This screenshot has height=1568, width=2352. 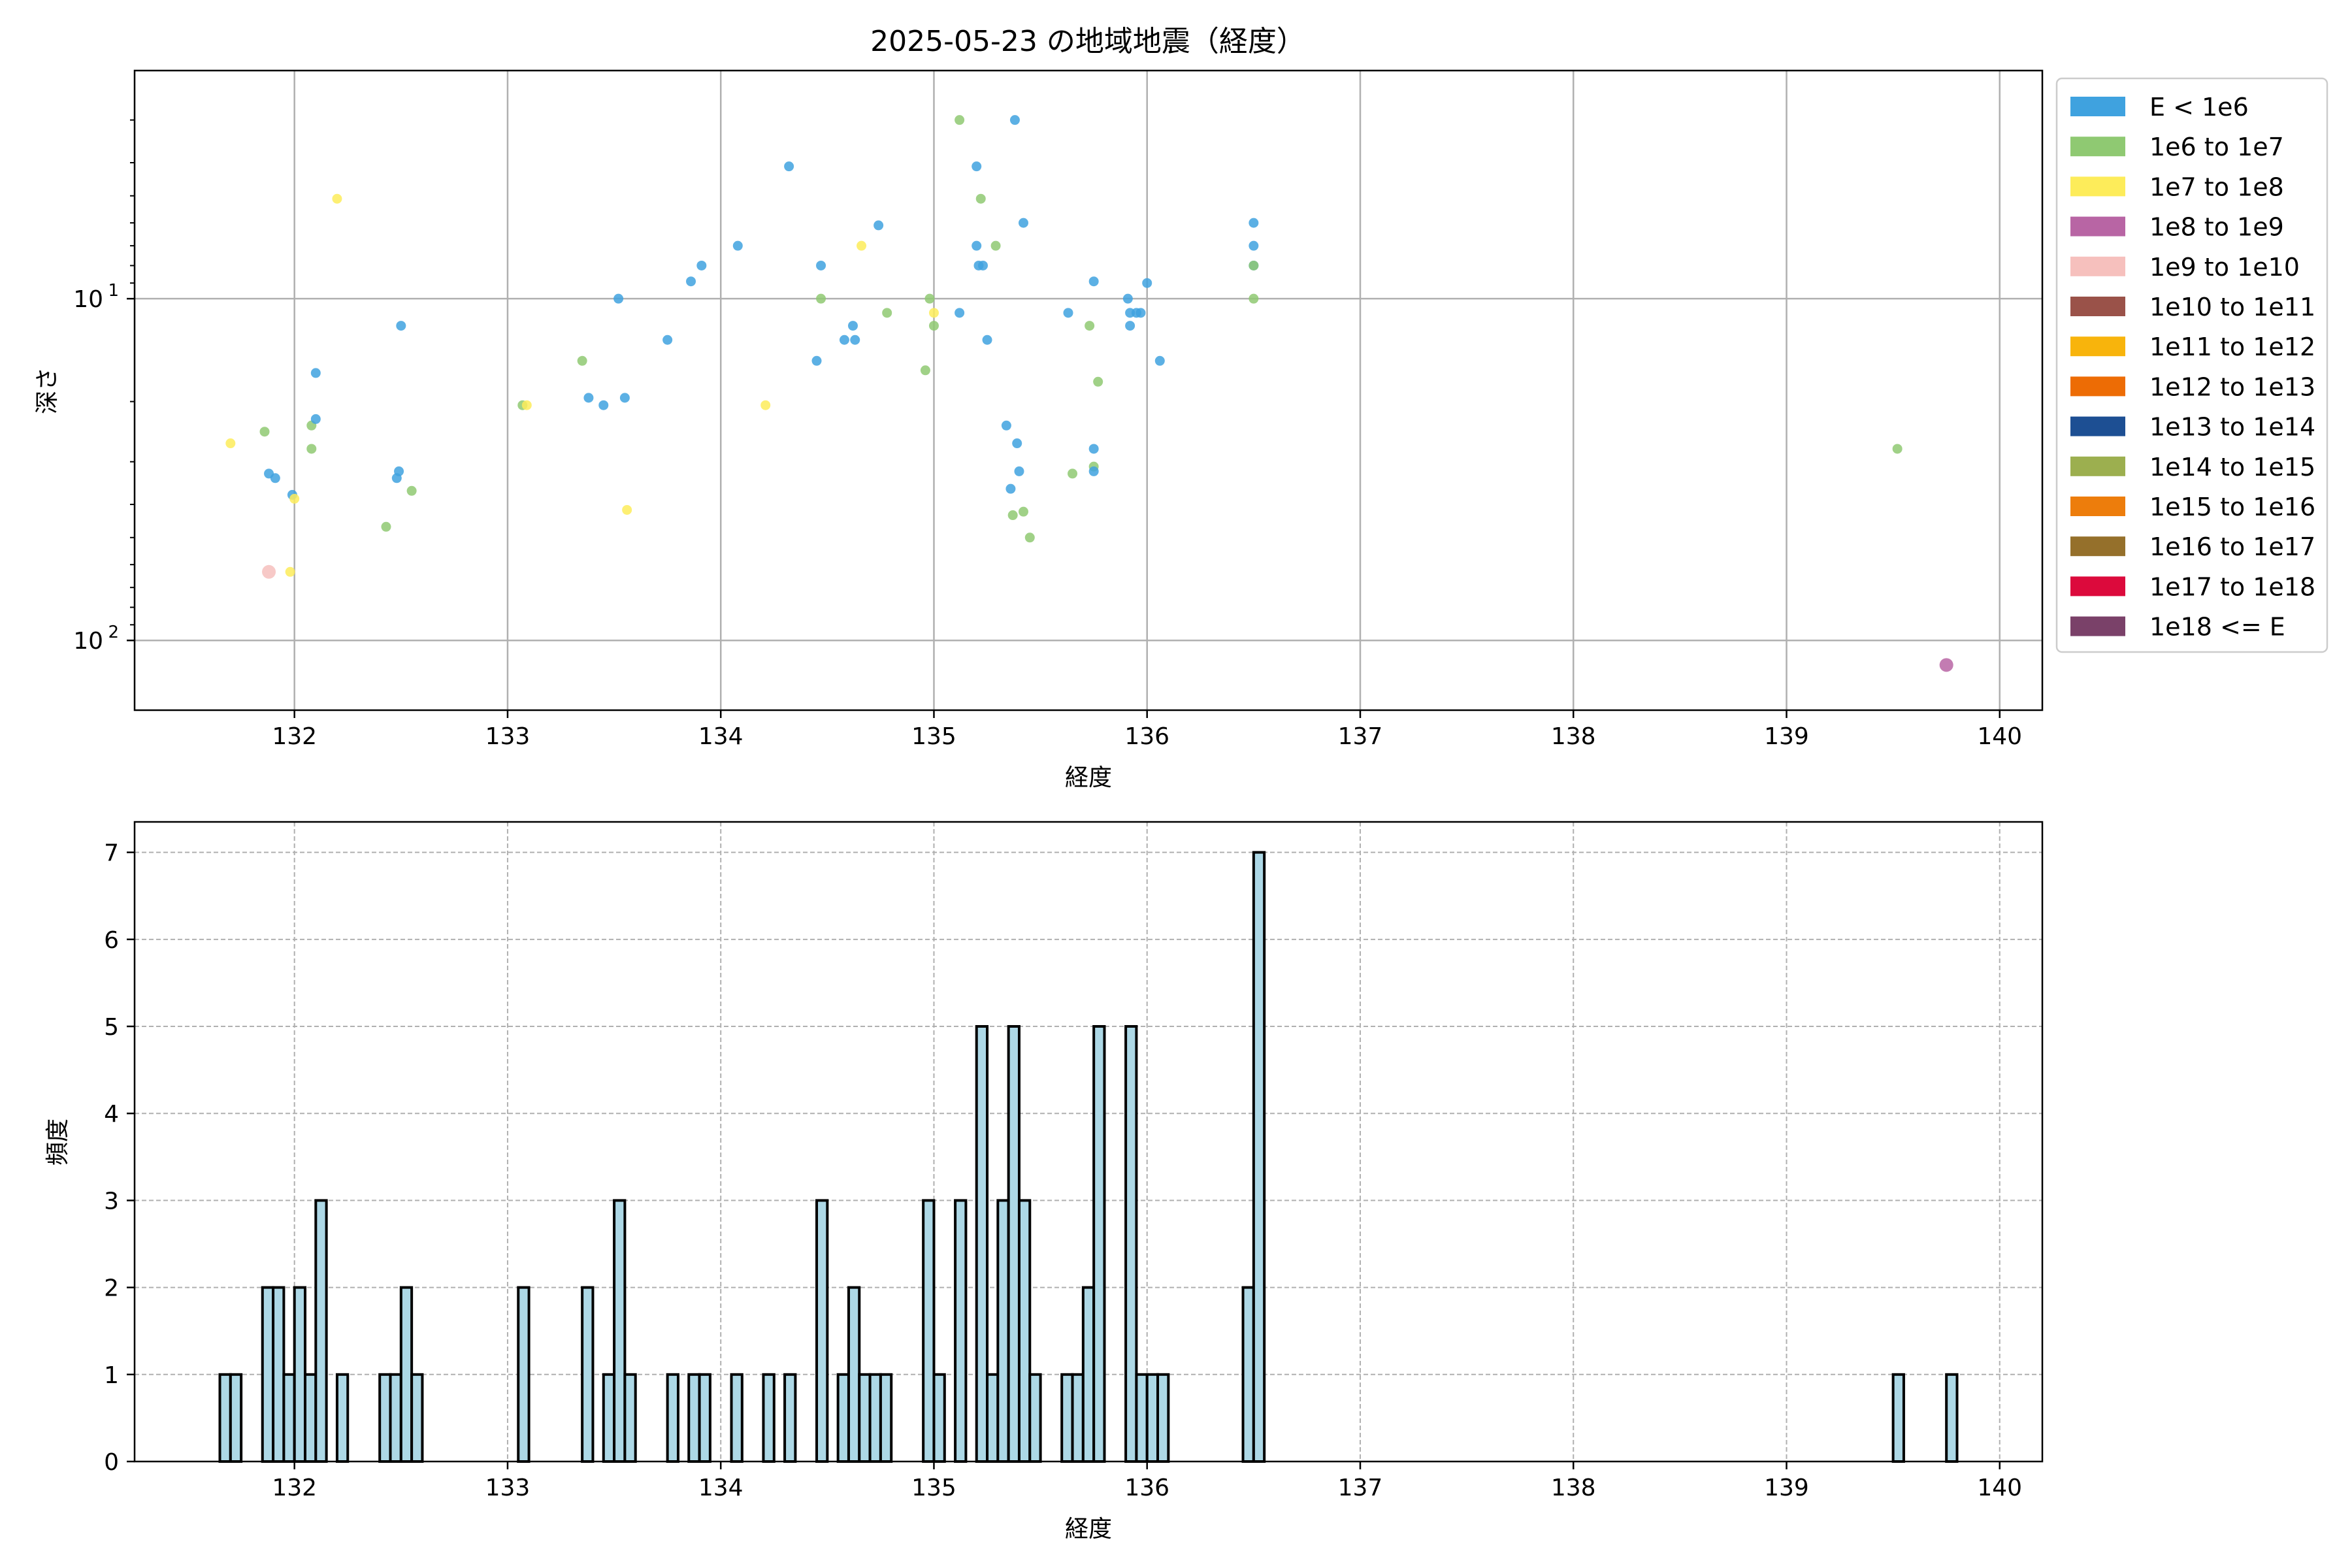 What do you see at coordinates (508, 736) in the screenshot?
I see `scatter-xtick-label-133: 133` at bounding box center [508, 736].